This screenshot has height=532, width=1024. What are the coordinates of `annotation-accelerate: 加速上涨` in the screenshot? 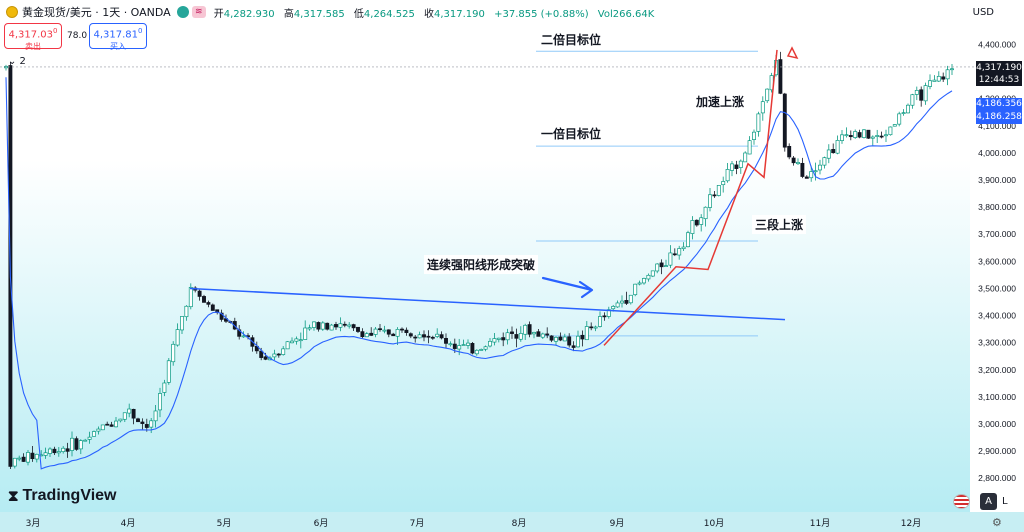 It's located at (720, 101).